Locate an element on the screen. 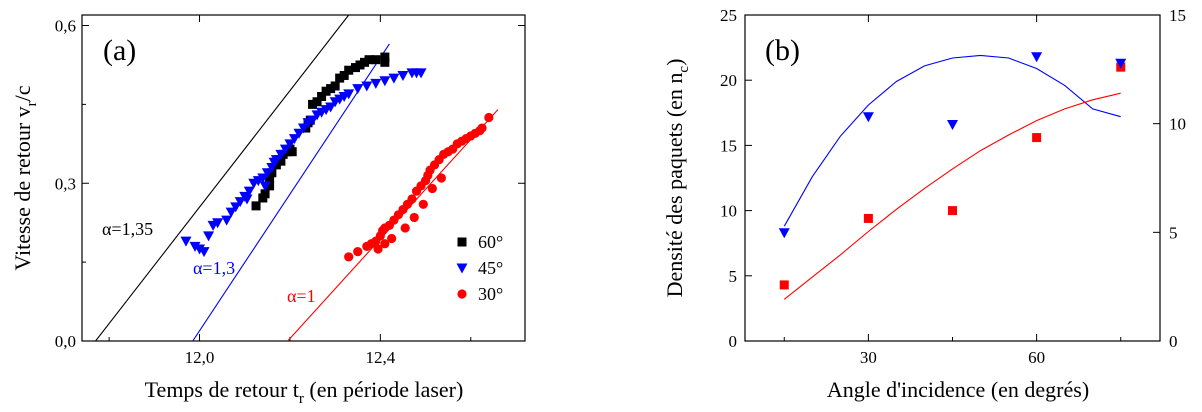 The height and width of the screenshot is (412, 1202). legend-a: 60° 45° 30° is located at coordinates (479, 268).